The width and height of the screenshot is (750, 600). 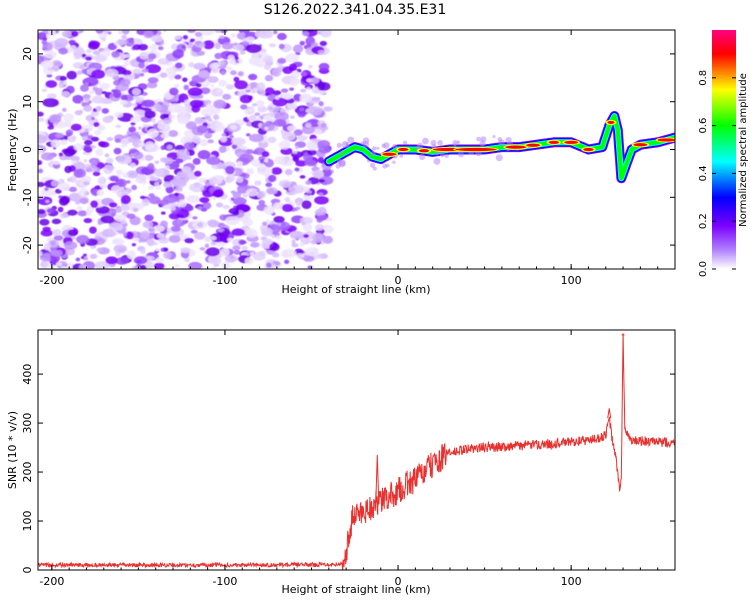 What do you see at coordinates (224, 581) in the screenshot?
I see `snr-x-tick-label: -100` at bounding box center [224, 581].